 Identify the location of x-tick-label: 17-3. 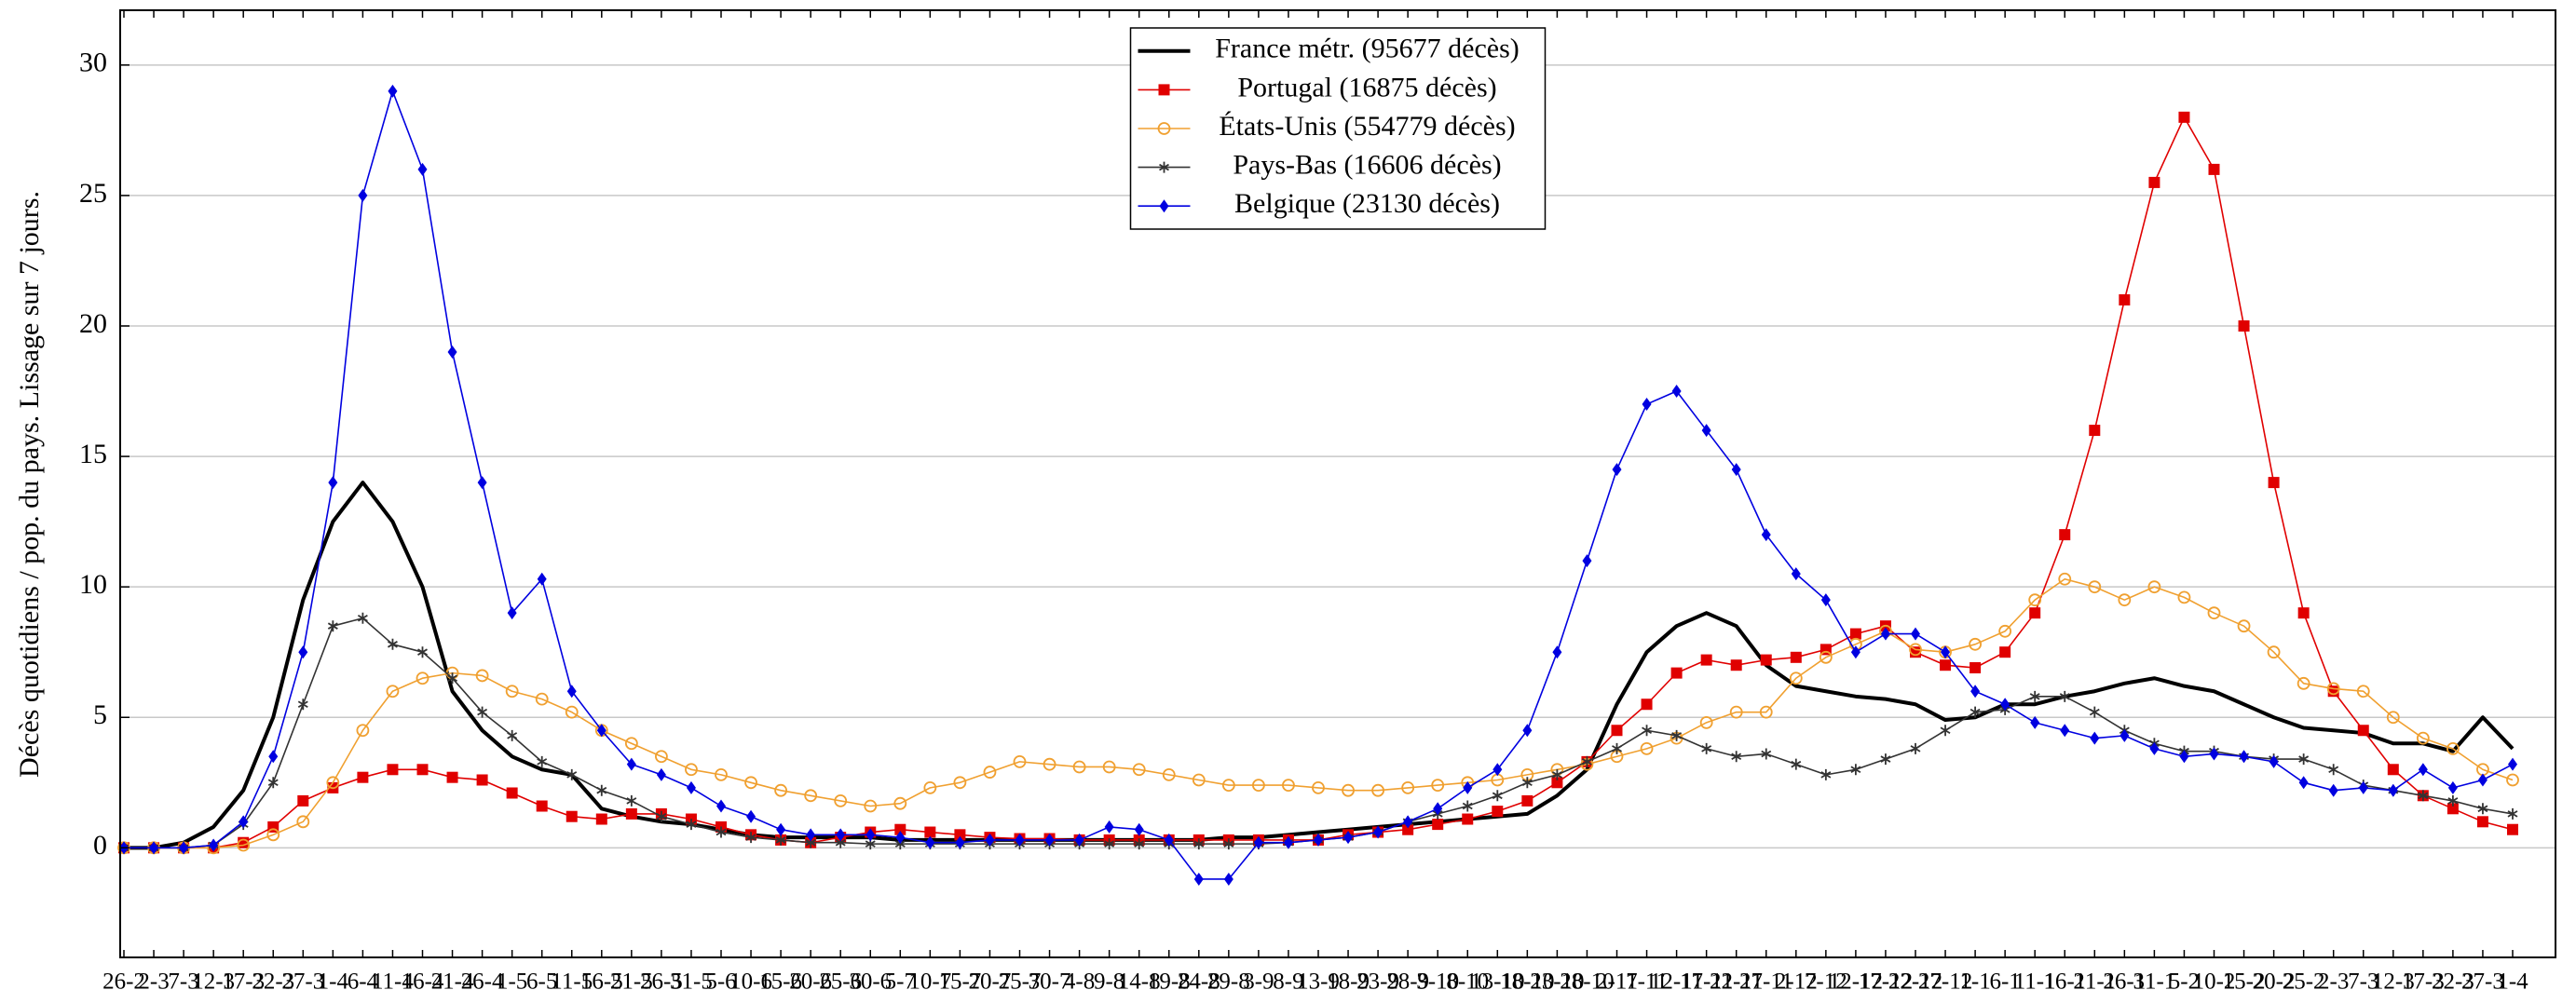
(244, 980).